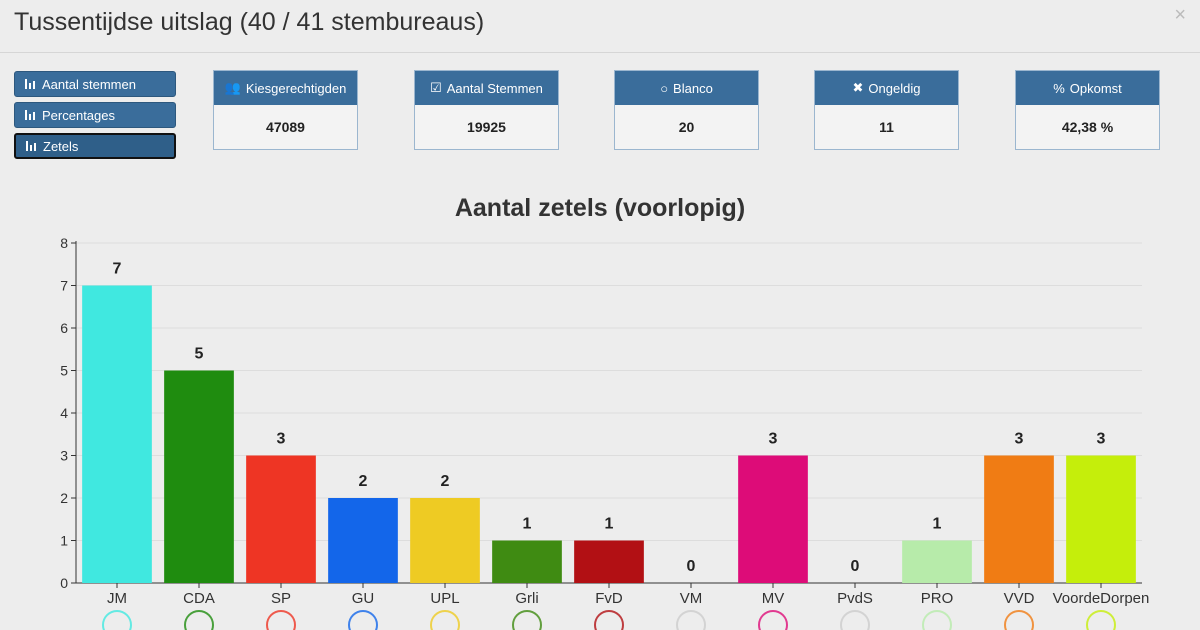  Describe the element at coordinates (281, 598) in the screenshot. I see `x-tick-label: SP` at that location.